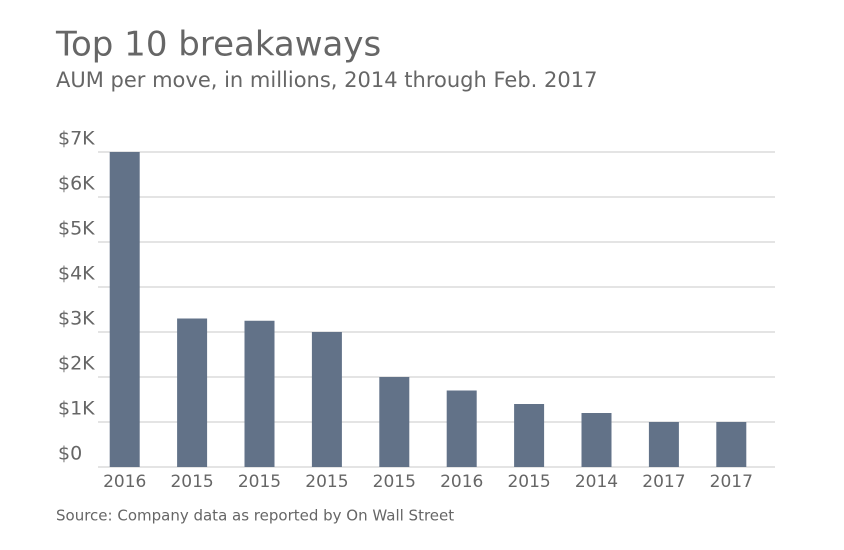 The height and width of the screenshot is (550, 844). I want to click on y-tick-label: $2K, so click(76, 364).